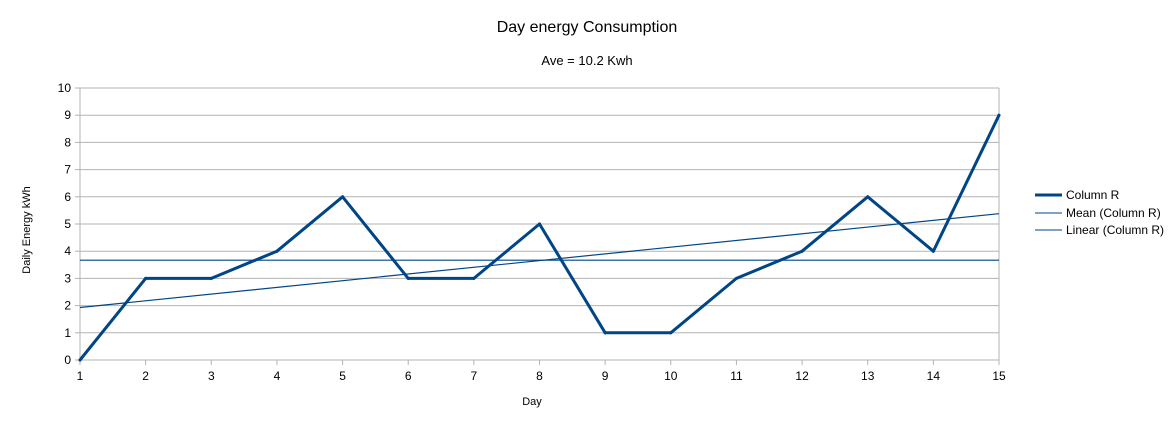 This screenshot has height=425, width=1175. Describe the element at coordinates (532, 402) in the screenshot. I see `x-axis-title: Day` at that location.